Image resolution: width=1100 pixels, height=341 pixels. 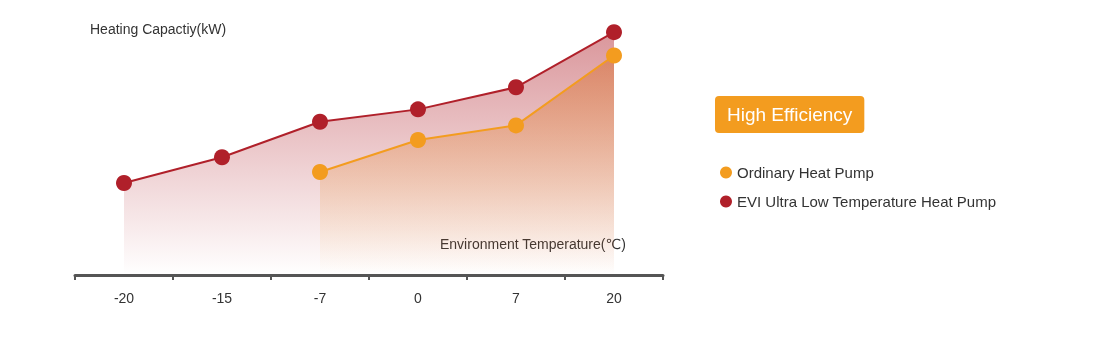 I want to click on x-tick-label: -15, so click(x=222, y=298).